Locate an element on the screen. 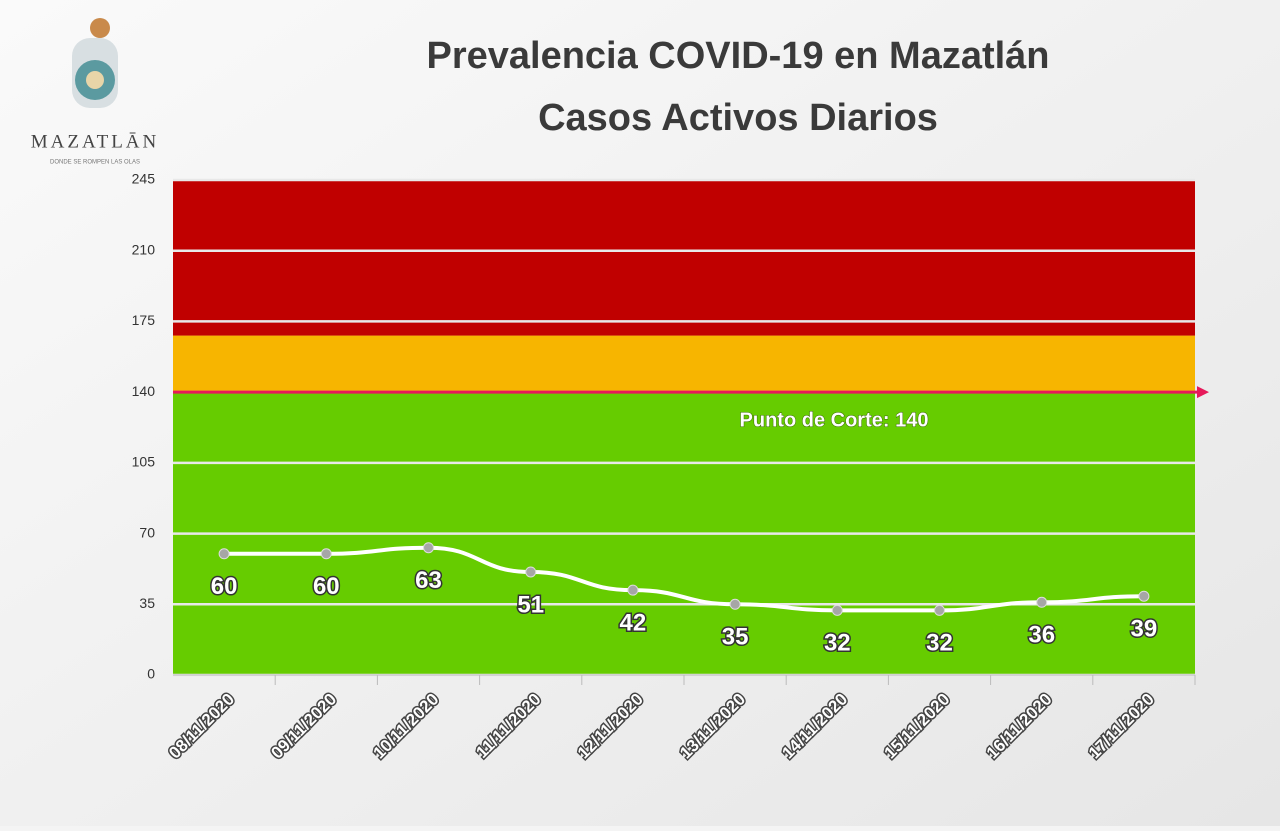  y-tick-label: 35 is located at coordinates (147, 603).